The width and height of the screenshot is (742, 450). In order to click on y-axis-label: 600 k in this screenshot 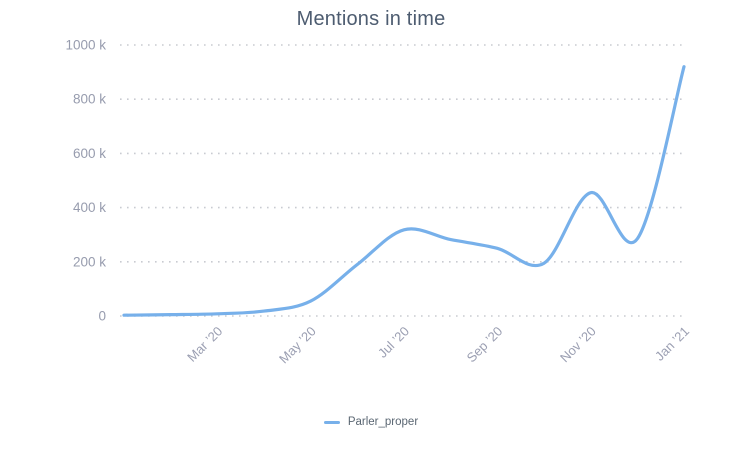, I will do `click(89, 153)`.